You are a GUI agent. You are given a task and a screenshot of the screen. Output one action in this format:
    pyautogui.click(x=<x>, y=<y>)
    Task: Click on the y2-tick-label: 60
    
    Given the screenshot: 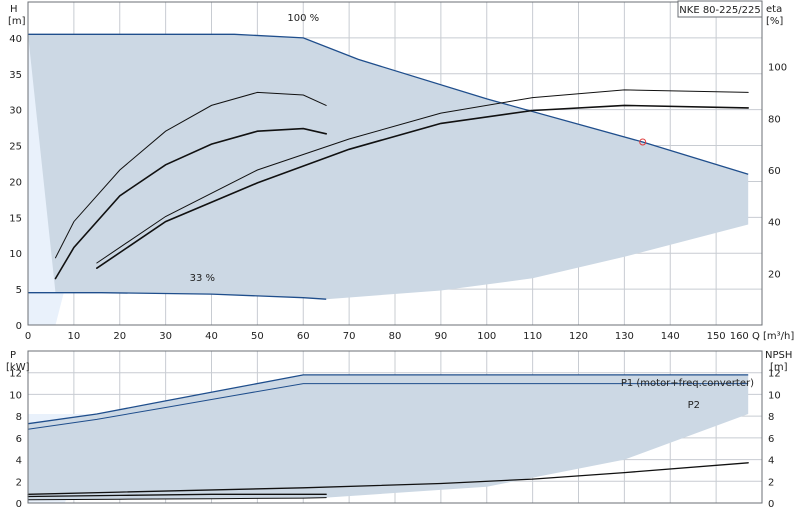 What is the action you would take?
    pyautogui.click(x=774, y=171)
    